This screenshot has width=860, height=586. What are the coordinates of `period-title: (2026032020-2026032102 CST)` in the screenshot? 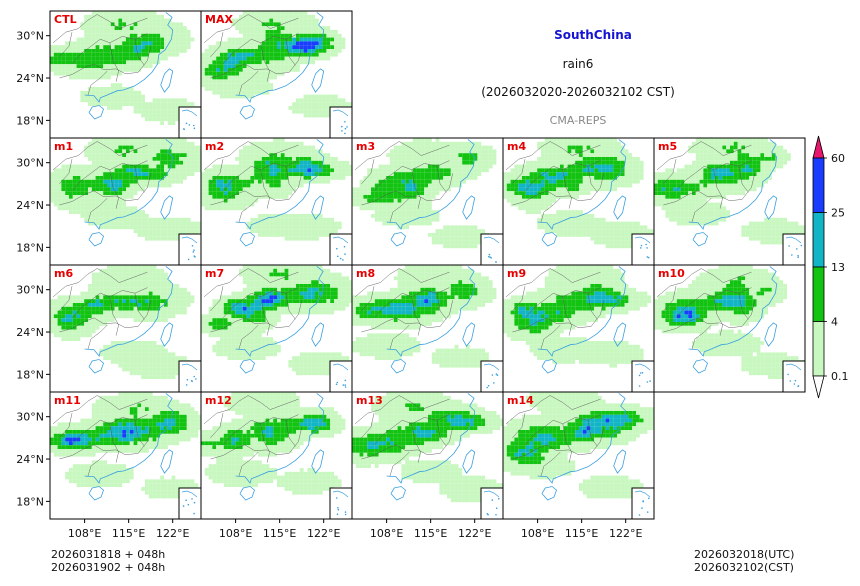 It's located at (578, 92).